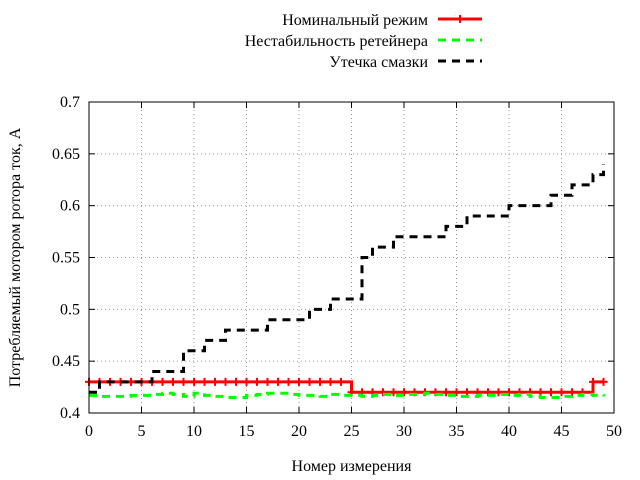 This screenshot has width=640, height=480. What do you see at coordinates (404, 431) in the screenshot?
I see `x-tick-label: 30` at bounding box center [404, 431].